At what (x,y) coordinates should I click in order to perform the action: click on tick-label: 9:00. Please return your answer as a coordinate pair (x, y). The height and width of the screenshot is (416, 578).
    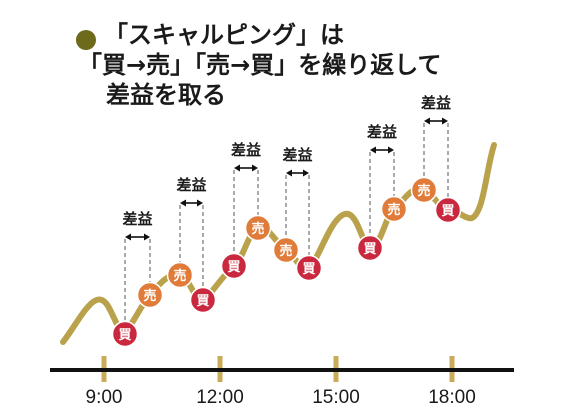
    Looking at the image, I should click on (104, 397).